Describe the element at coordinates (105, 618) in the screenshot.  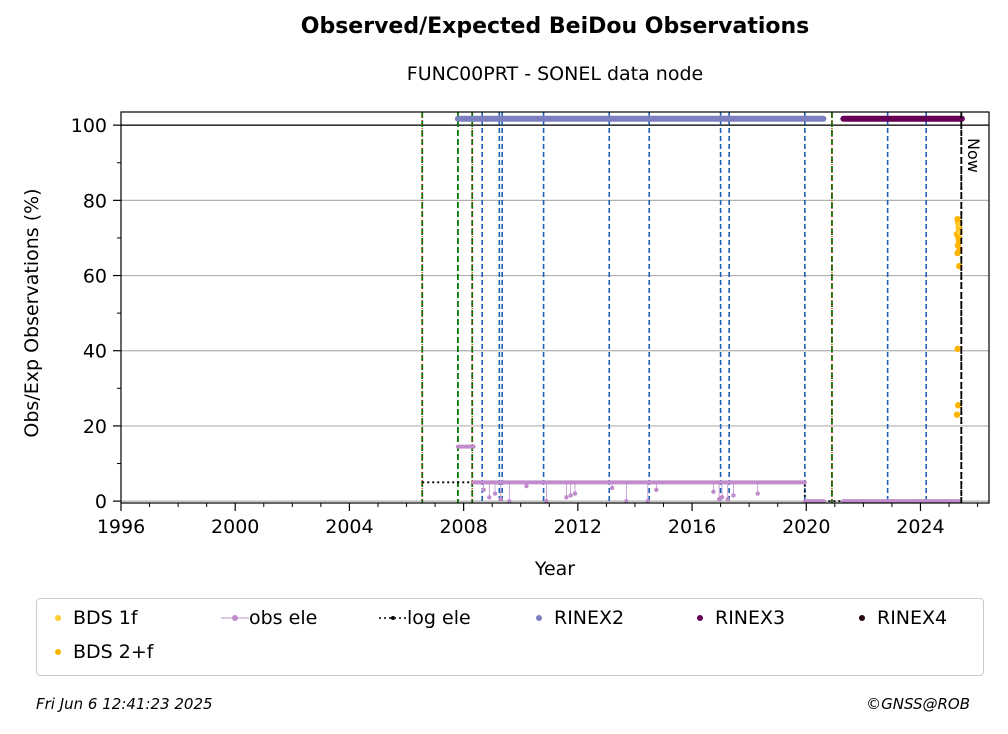
I see `legend-label: BDS 1f` at that location.